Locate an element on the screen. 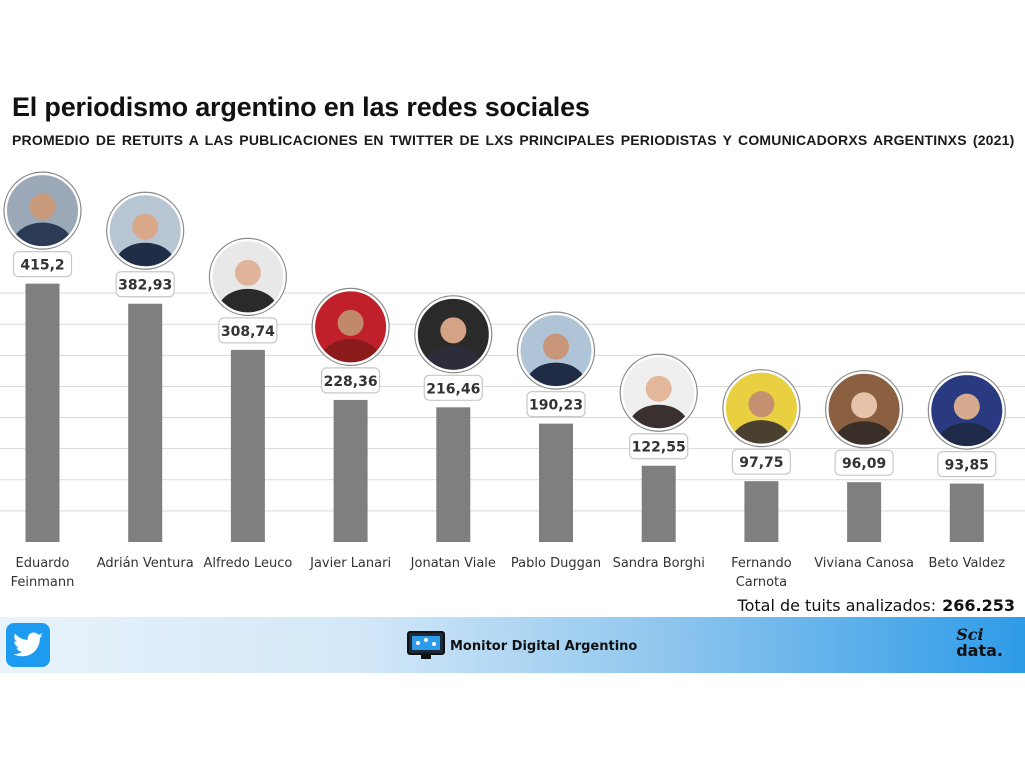 This screenshot has width=1025, height=768. value-label: 190,23 is located at coordinates (556, 404).